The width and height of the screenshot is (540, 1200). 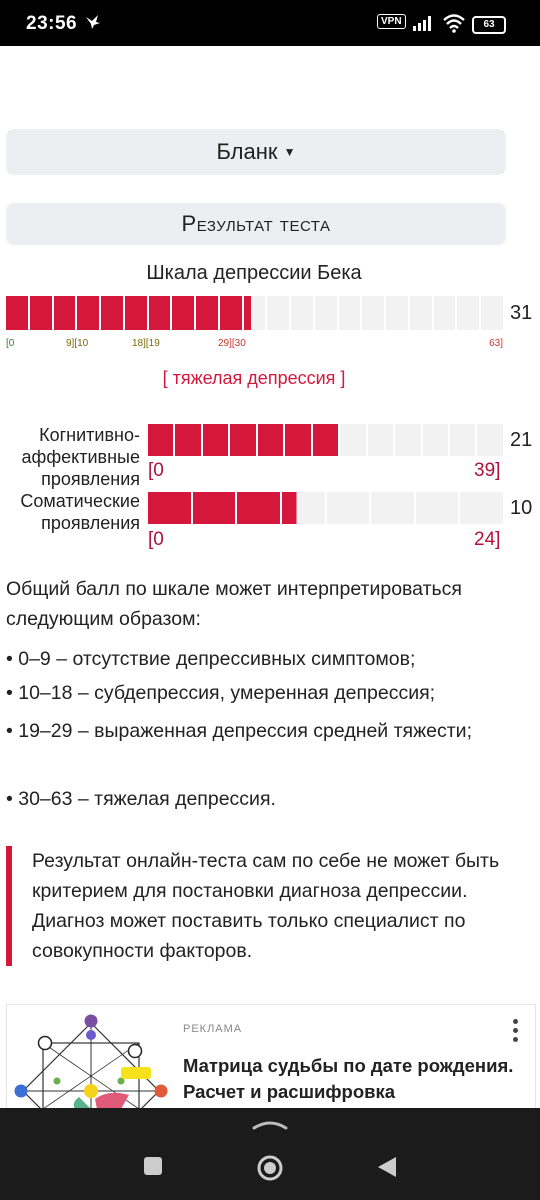 I want to click on blank-label: Бланк, so click(x=247, y=151).